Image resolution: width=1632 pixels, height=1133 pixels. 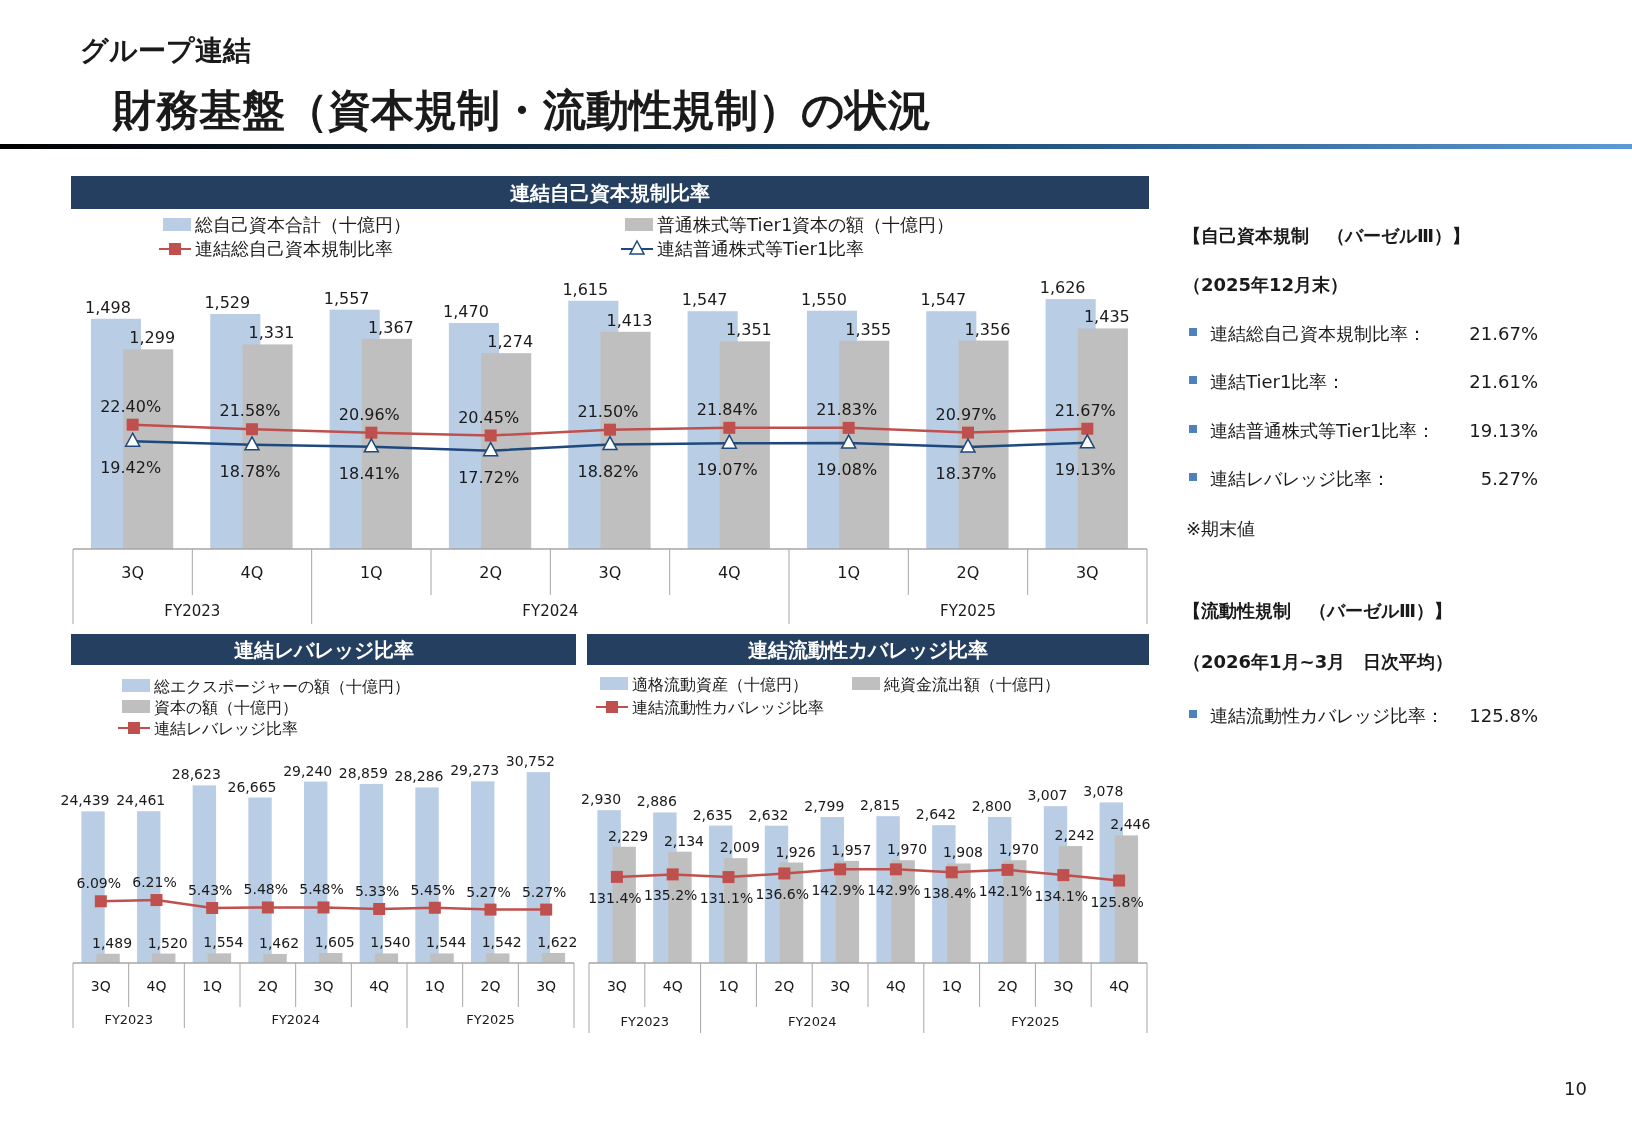 What do you see at coordinates (962, 852) in the screenshot?
I see `data-label: 1,908` at bounding box center [962, 852].